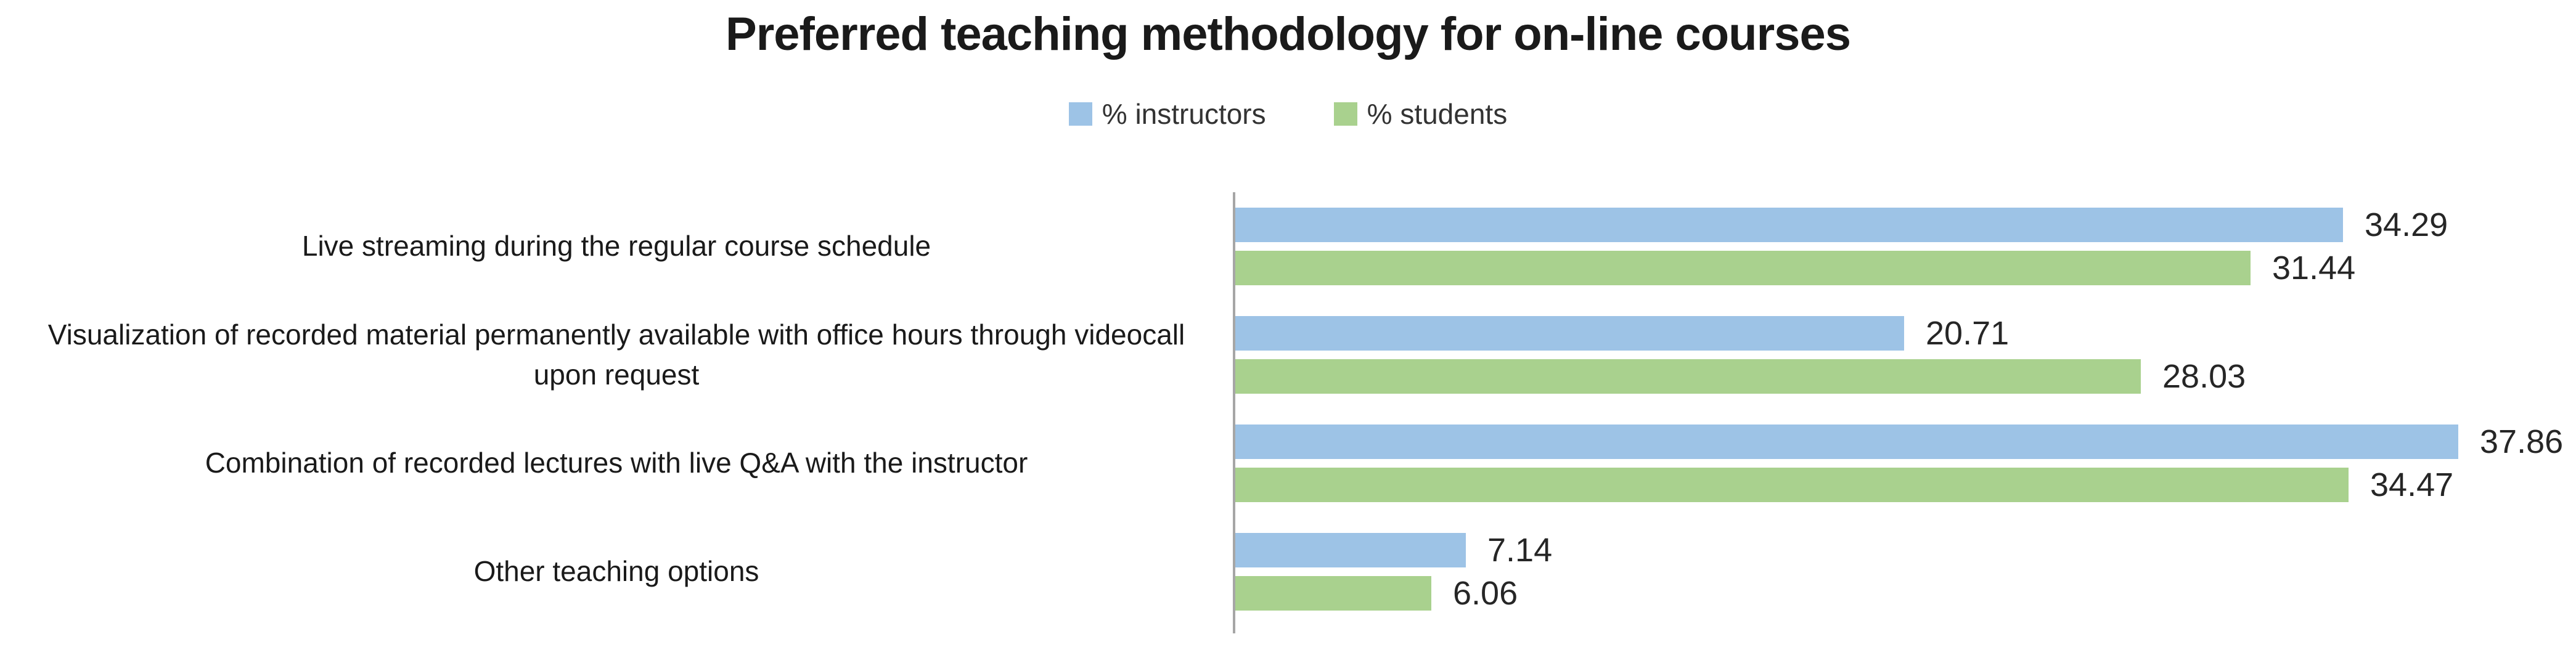 Image resolution: width=2576 pixels, height=650 pixels. Describe the element at coordinates (1841, 246) in the screenshot. I see `bar-pair: 34.29 31.44` at that location.